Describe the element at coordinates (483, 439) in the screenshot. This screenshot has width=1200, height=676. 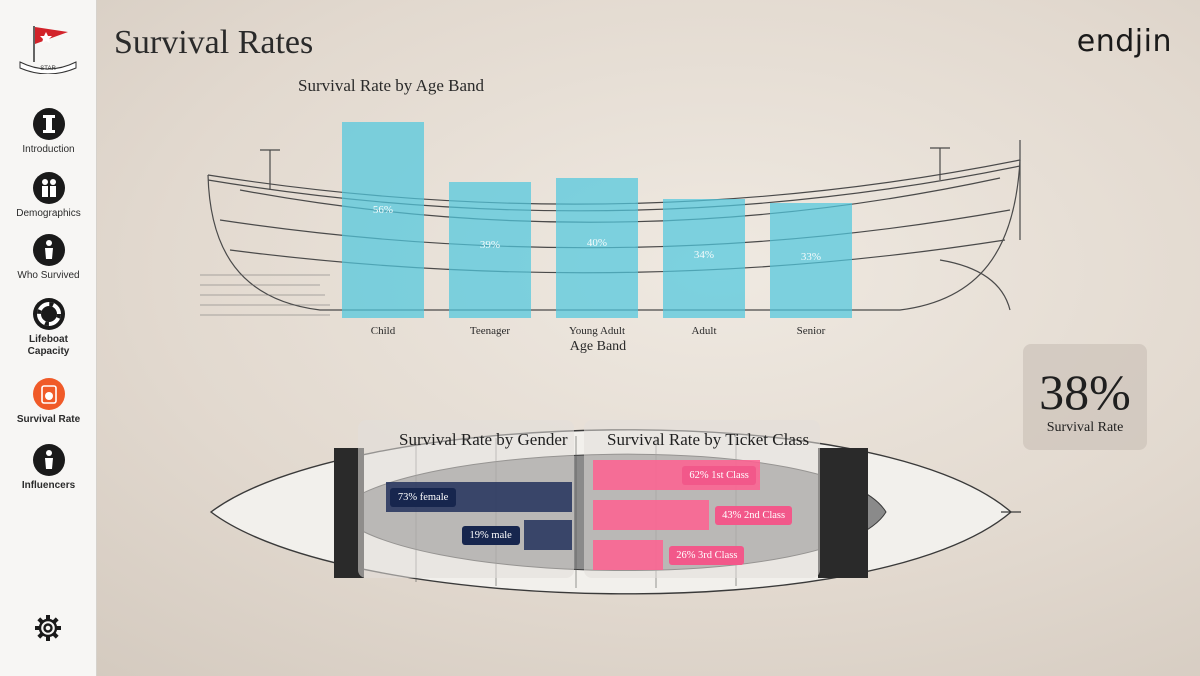
I see `gender-chart-title: Survival Rate by Gender` at that location.